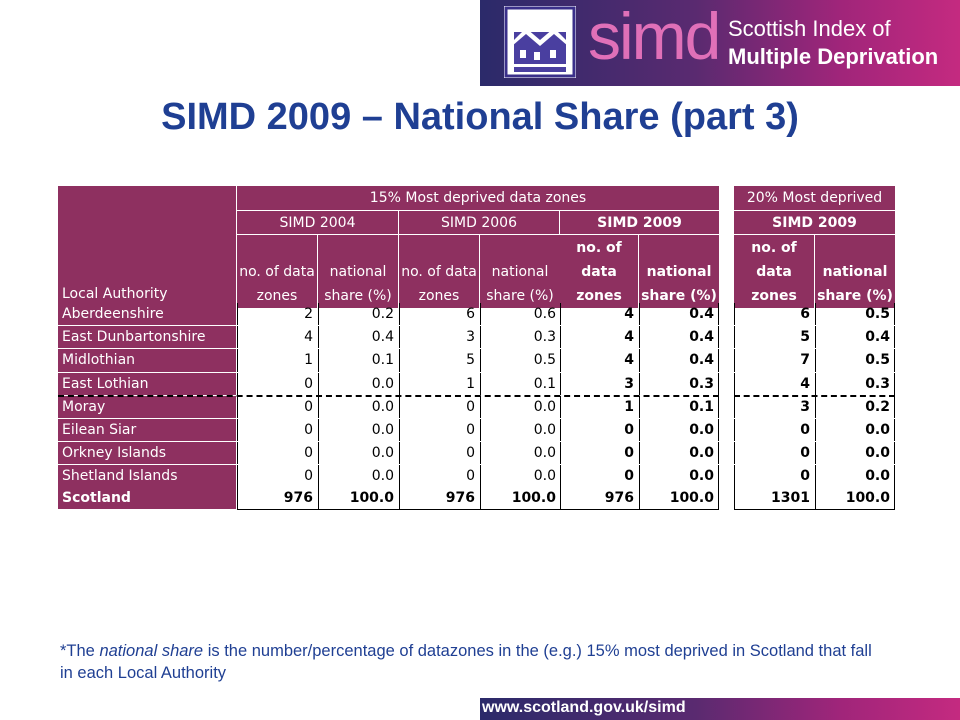 This screenshot has width=960, height=720. Describe the element at coordinates (147, 406) in the screenshot. I see `row-label: Moray` at that location.